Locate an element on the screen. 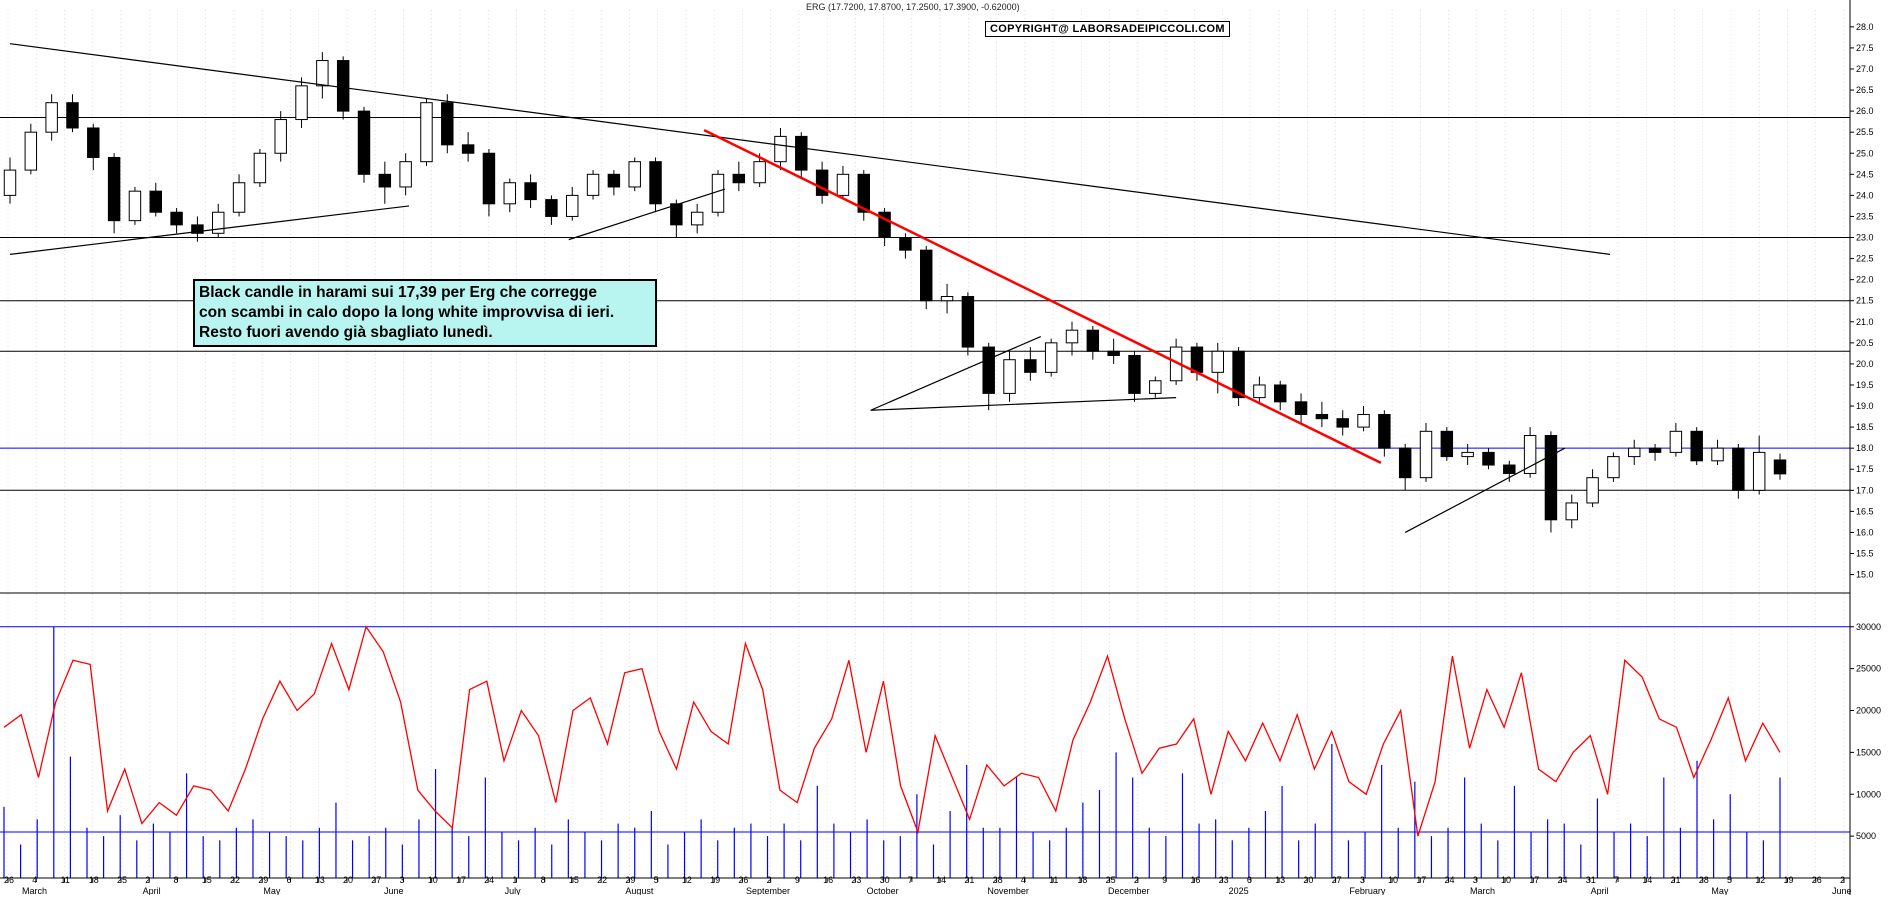 The image size is (1890, 900). x-day-label-2: 11 is located at coordinates (64, 880).